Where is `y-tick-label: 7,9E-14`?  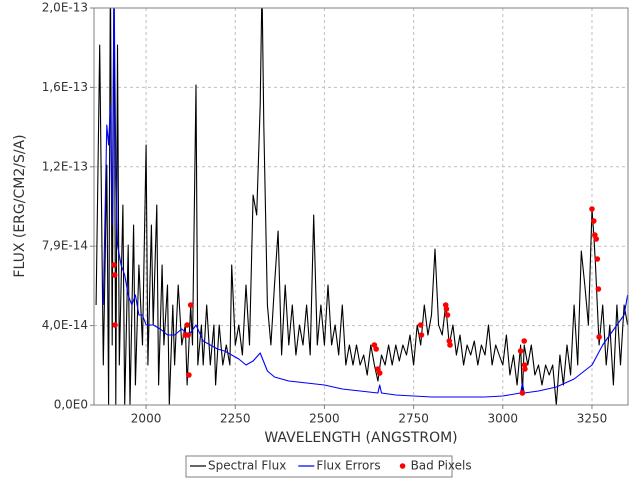 y-tick-label: 7,9E-14 is located at coordinates (65, 246).